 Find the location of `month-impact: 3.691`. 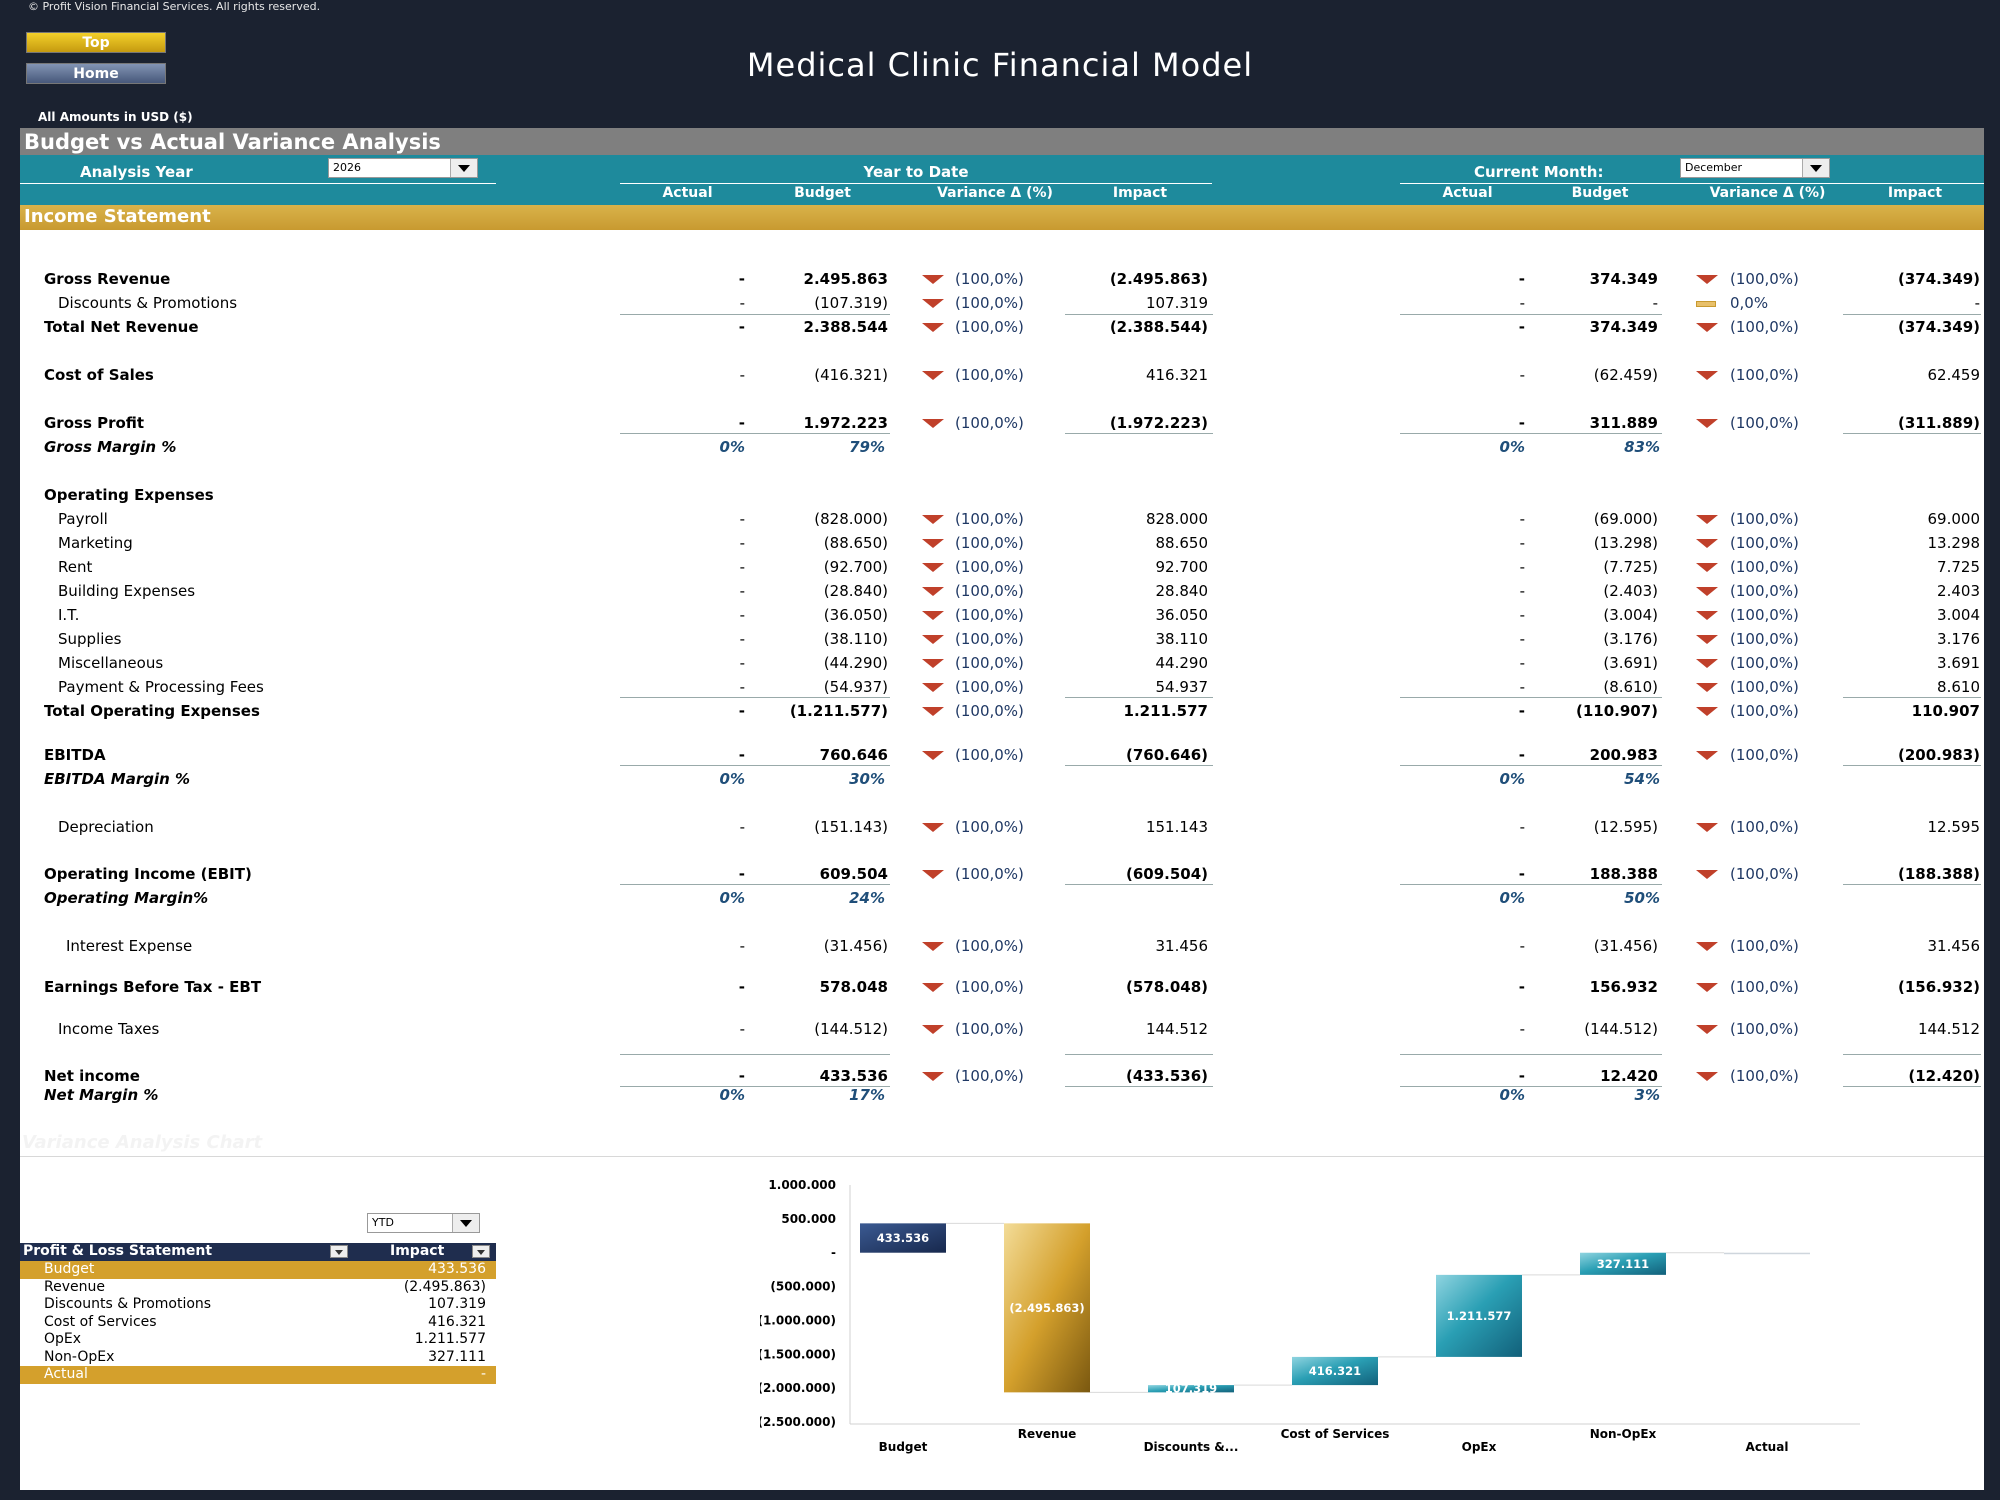

month-impact: 3.691 is located at coordinates (1958, 663).